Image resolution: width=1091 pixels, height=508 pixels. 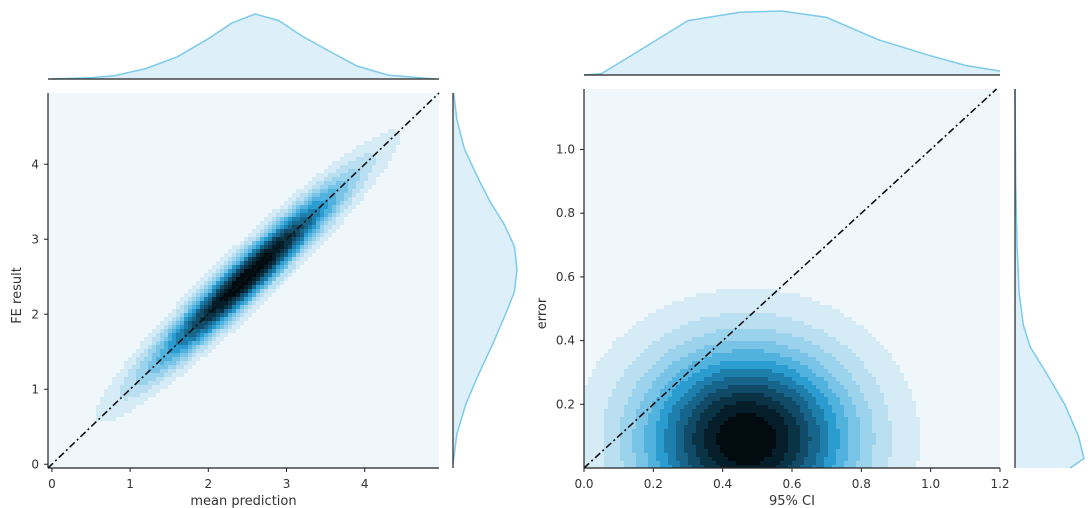 I want to click on x-tick-label: 0.8, so click(x=861, y=484).